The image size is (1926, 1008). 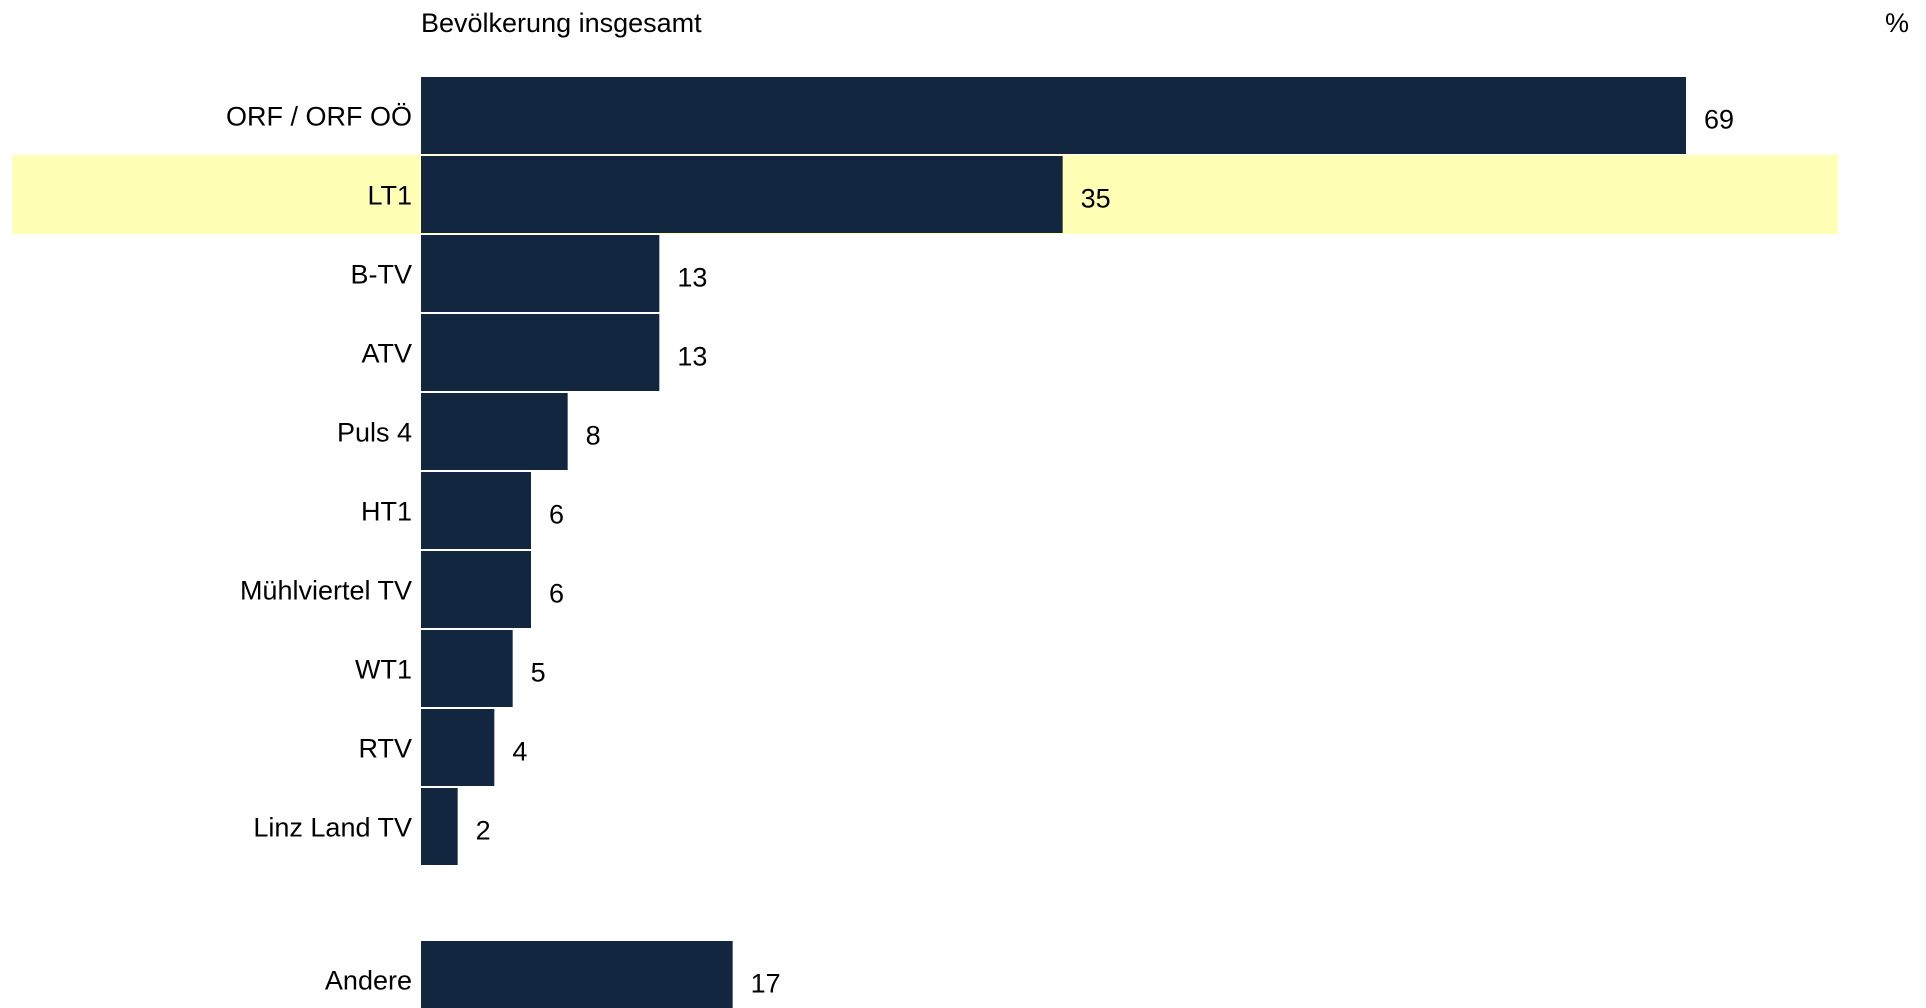 I want to click on data-label: 17, so click(x=766, y=984).